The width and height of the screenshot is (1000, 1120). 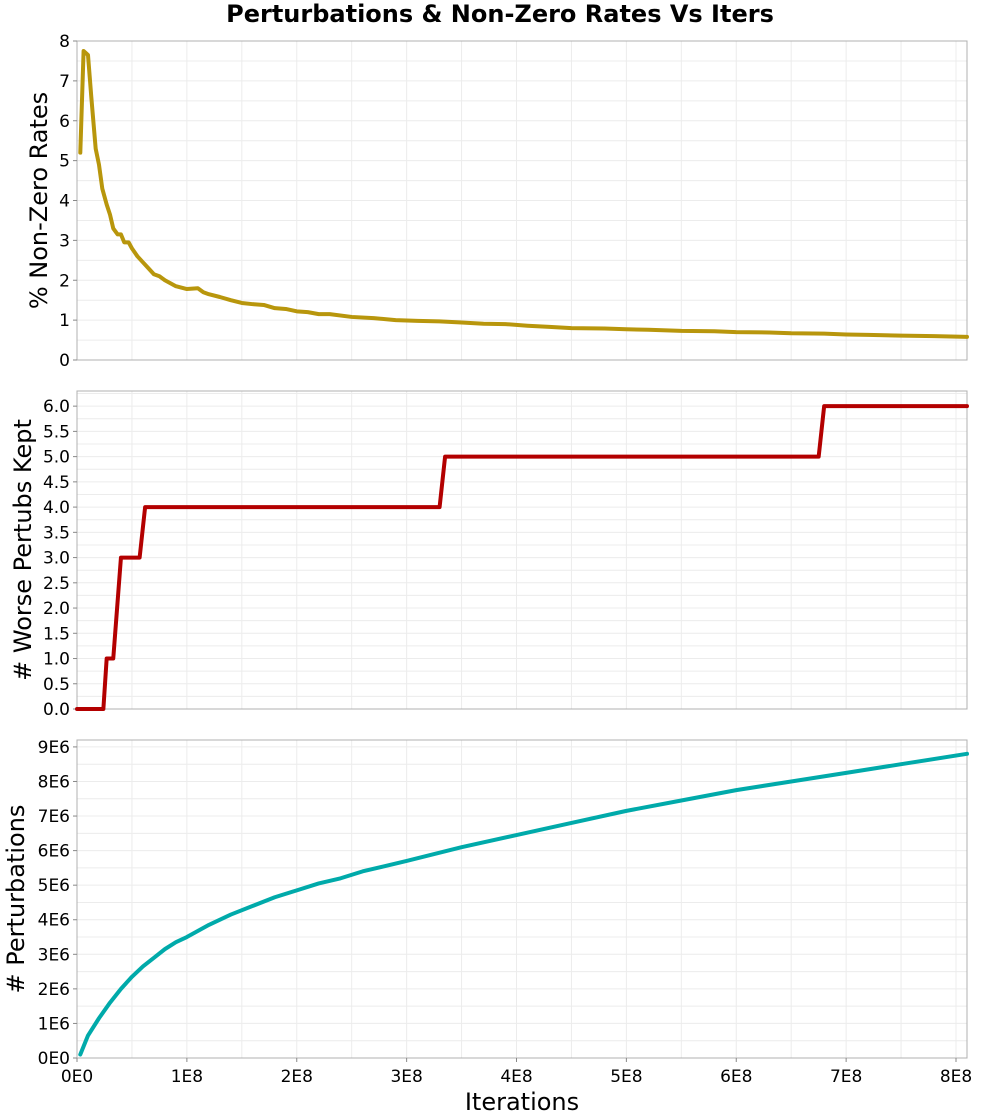 I want to click on x-tick-label: 3E8, so click(x=406, y=1077).